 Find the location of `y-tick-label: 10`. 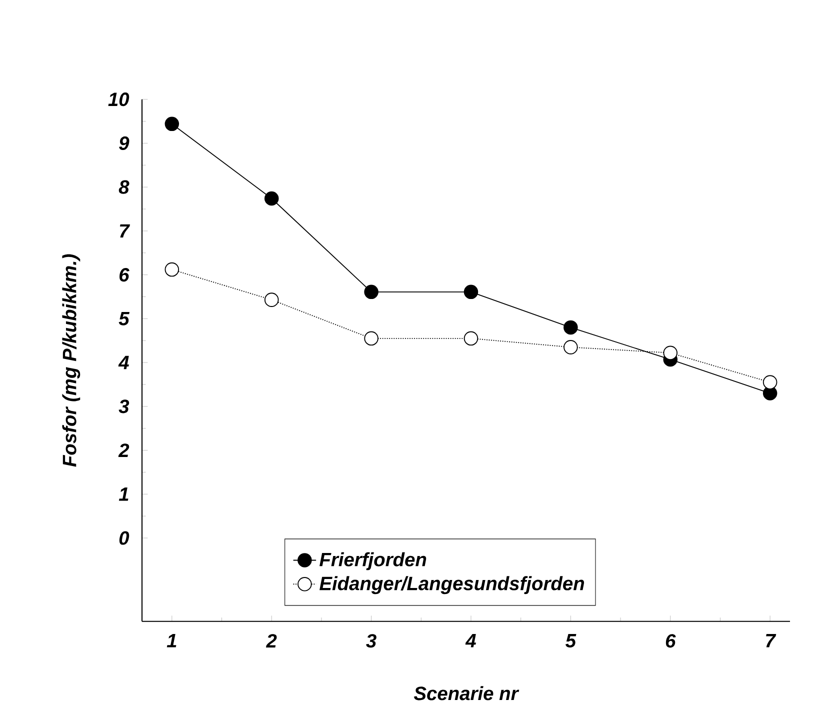

y-tick-label: 10 is located at coordinates (119, 99).